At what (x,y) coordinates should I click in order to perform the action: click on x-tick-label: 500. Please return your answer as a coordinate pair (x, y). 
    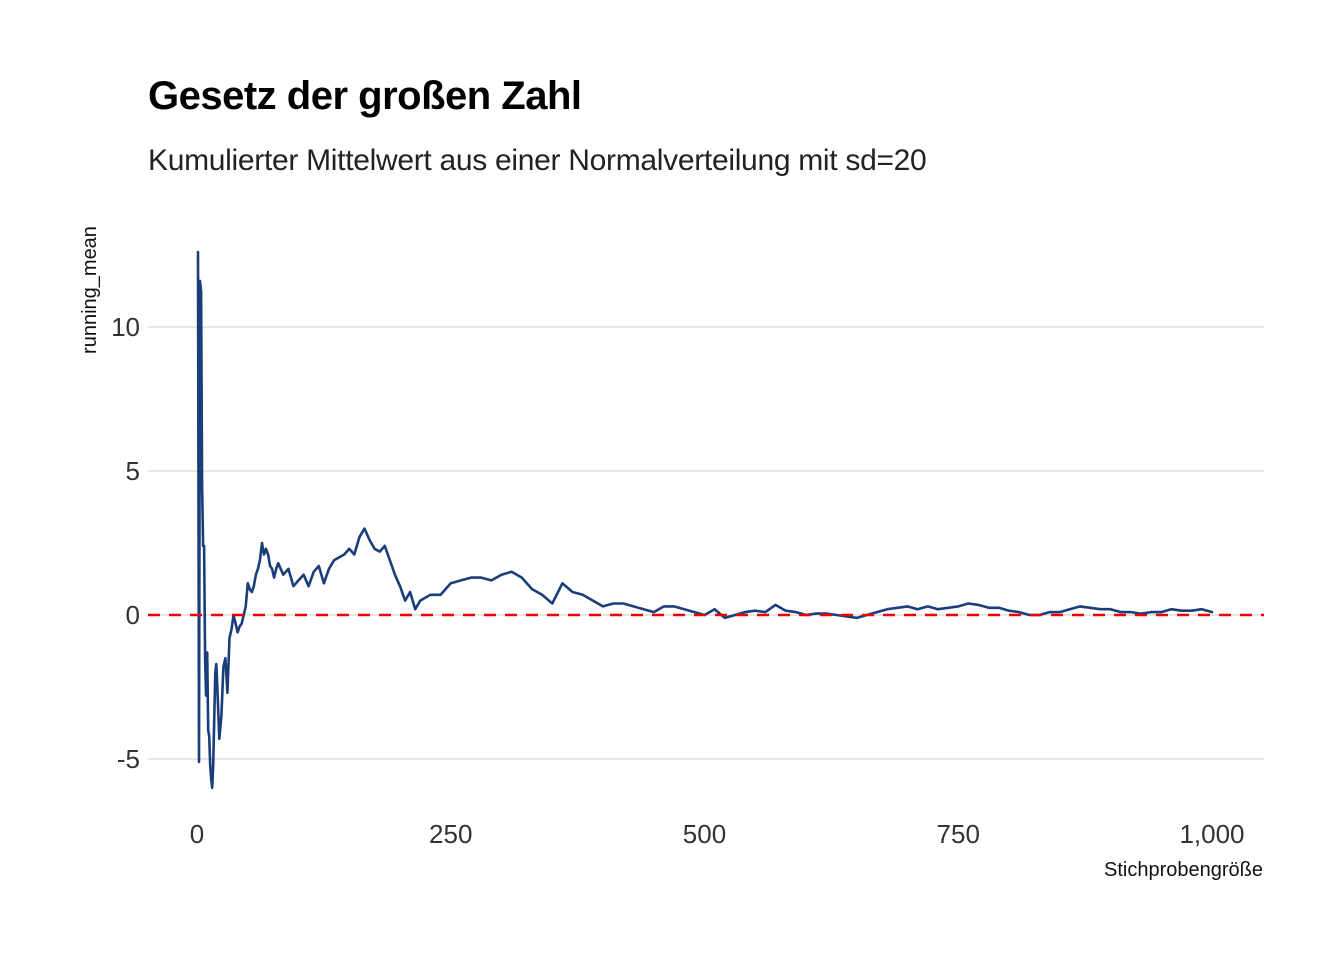
    Looking at the image, I should click on (704, 834).